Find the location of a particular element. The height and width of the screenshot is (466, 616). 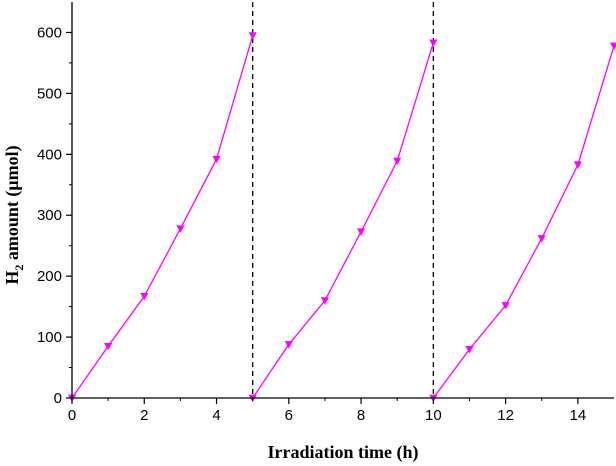

x-tick-label-0: 0 is located at coordinates (72, 415).